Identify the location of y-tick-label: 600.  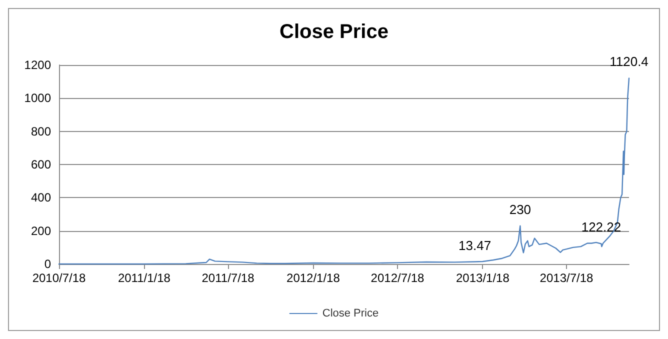
(41, 165).